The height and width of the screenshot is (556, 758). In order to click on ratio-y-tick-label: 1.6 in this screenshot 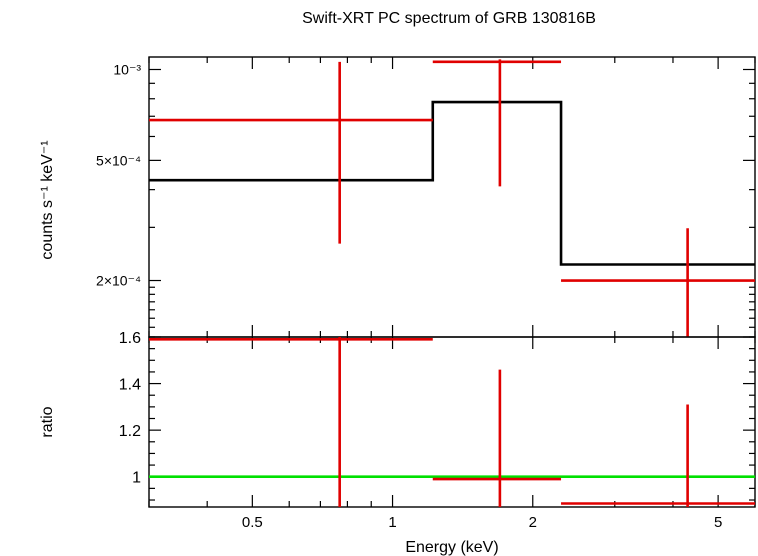, I will do `click(130, 338)`.